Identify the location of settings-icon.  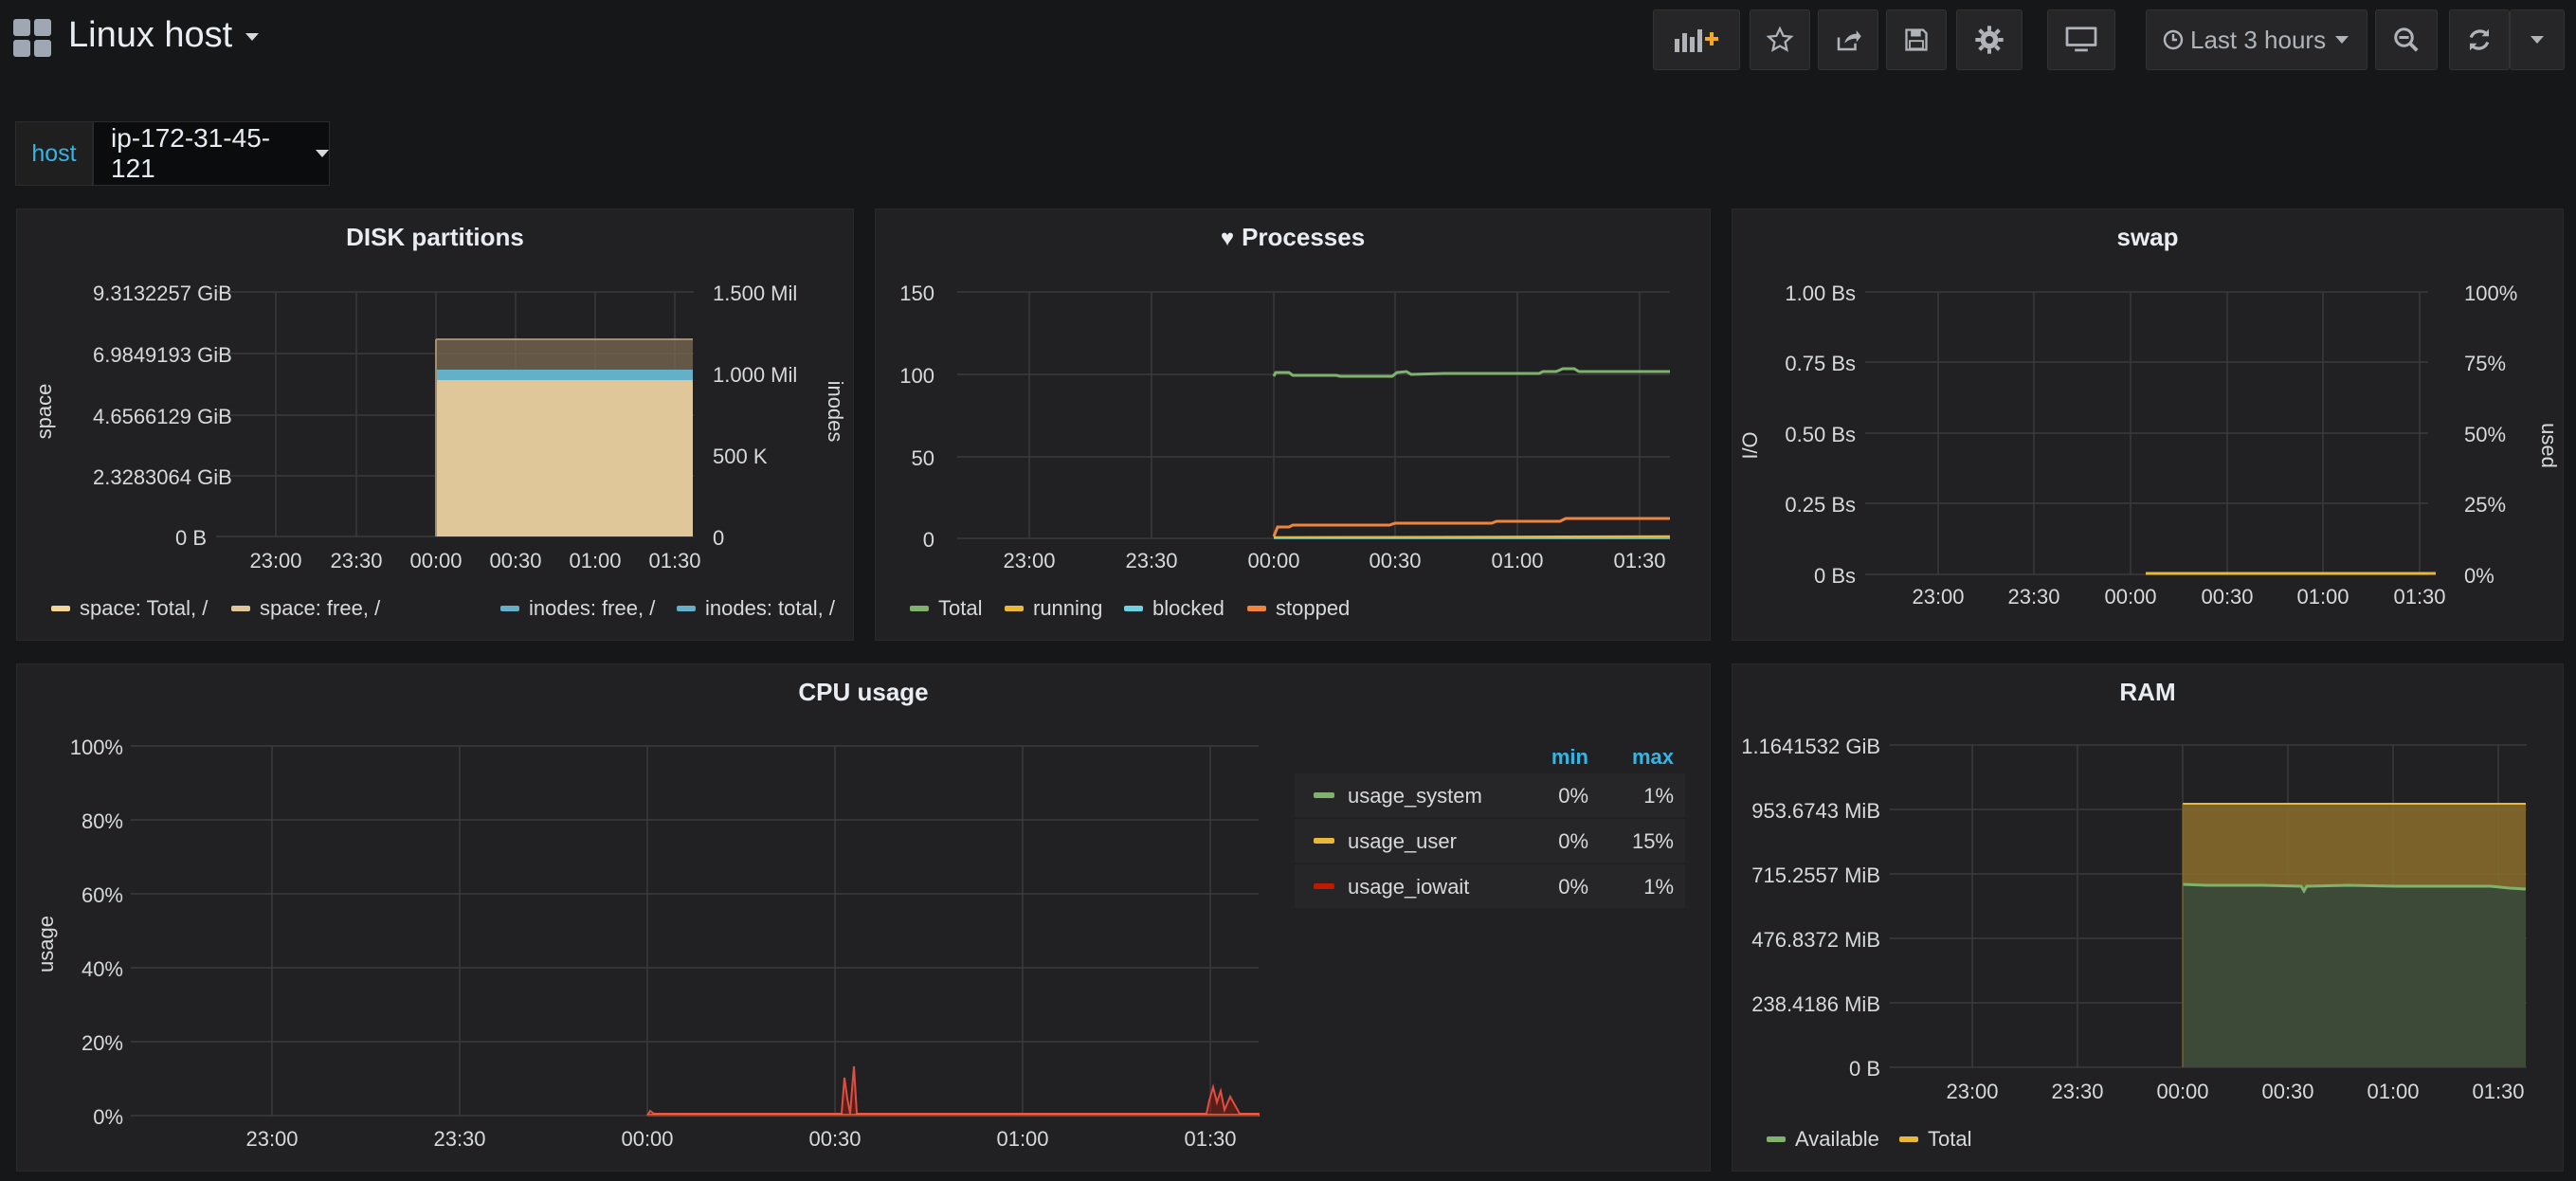
(1989, 40).